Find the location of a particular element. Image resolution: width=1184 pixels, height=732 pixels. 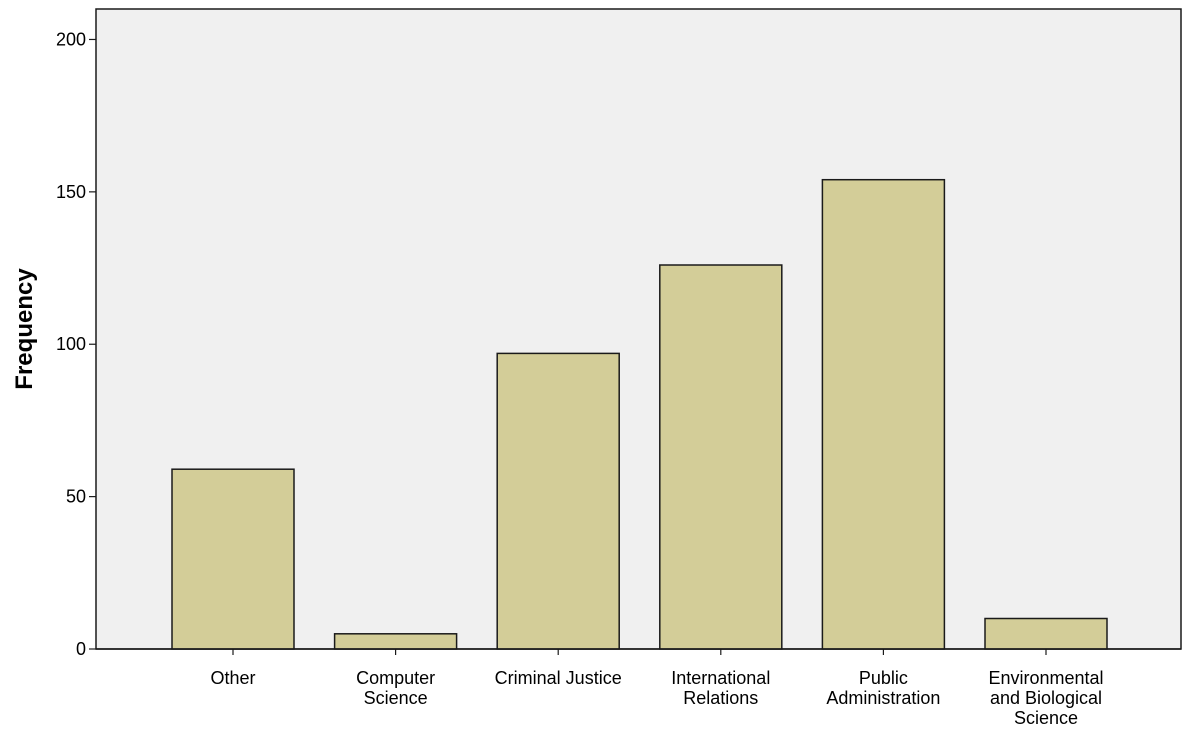

x-tick-label: Other is located at coordinates (232, 678).